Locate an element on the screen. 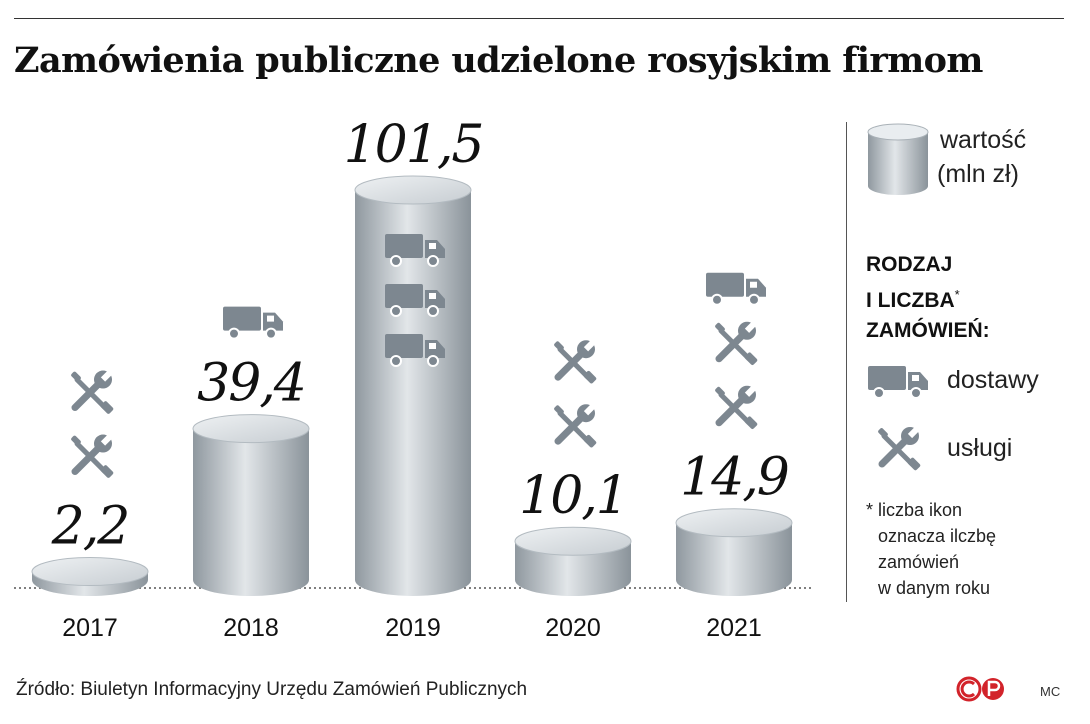  legend-deliveries-label: dostawy is located at coordinates (993, 380).